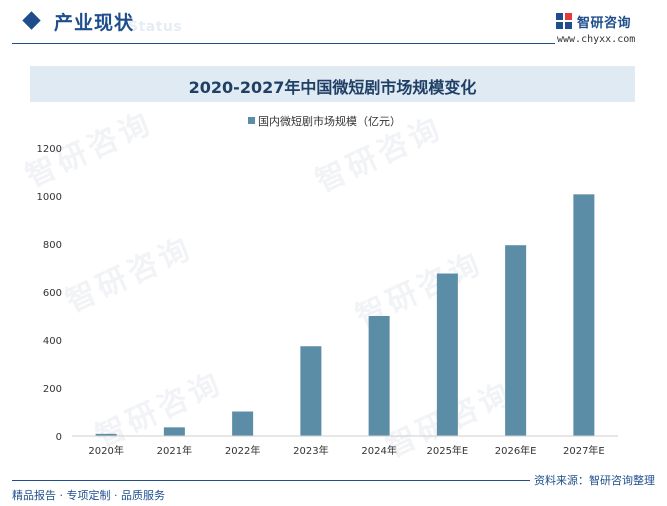 This screenshot has width=667, height=506. I want to click on legend-label: 国内微短剧市场规模（亿元）, so click(329, 121).